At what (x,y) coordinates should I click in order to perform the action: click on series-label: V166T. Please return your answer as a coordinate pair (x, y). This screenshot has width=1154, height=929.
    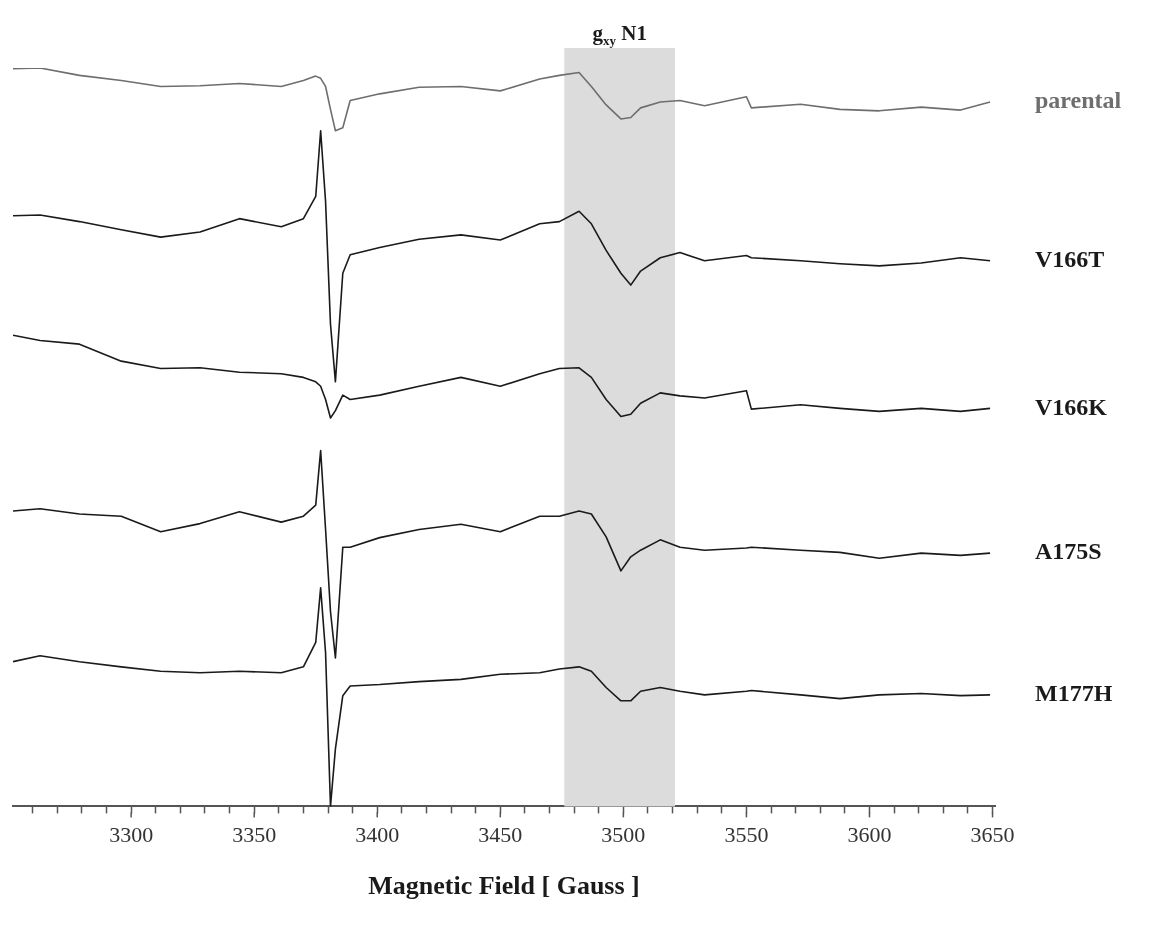
    Looking at the image, I should click on (1070, 258).